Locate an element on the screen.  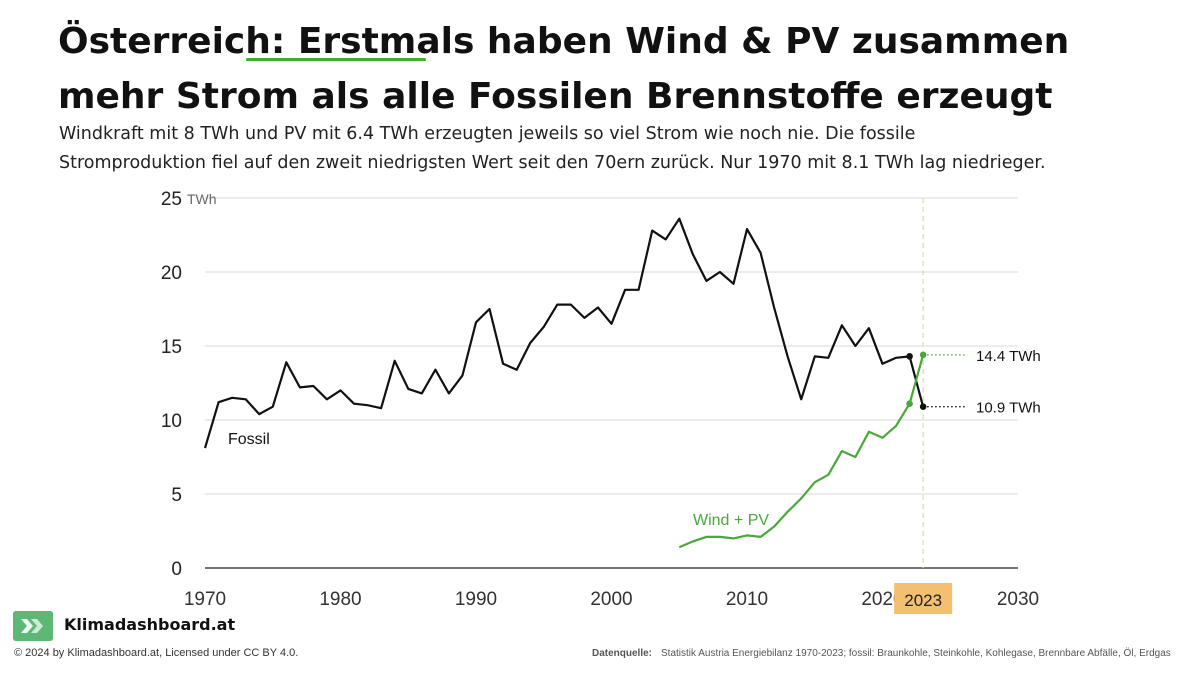
y-tick-label: 10 is located at coordinates (171, 421).